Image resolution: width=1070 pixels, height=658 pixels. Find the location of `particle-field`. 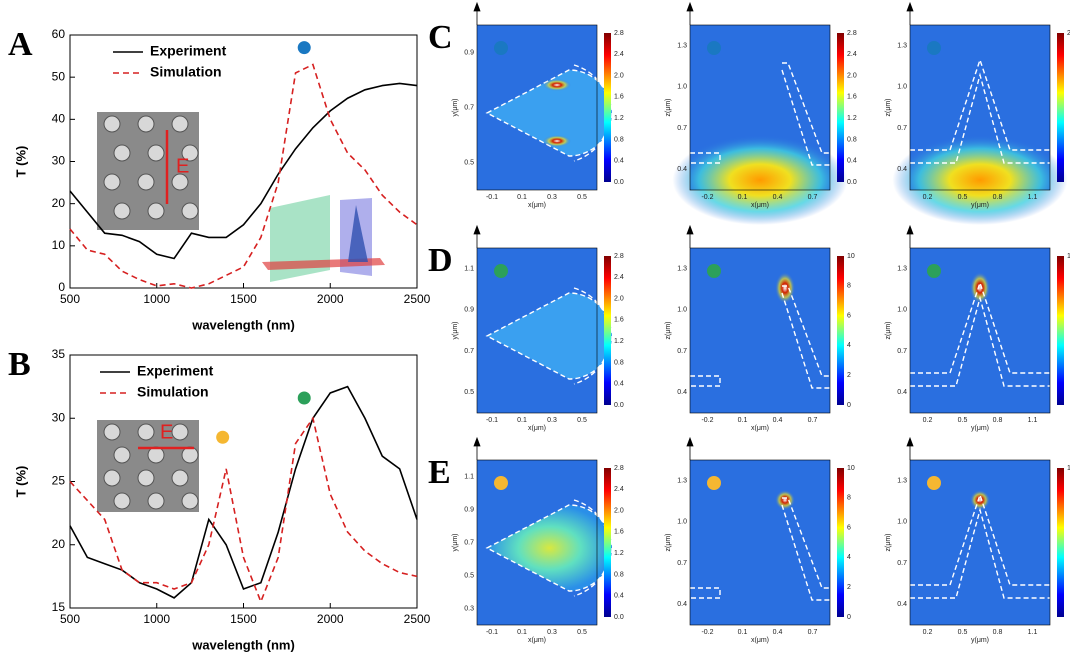

particle-field is located at coordinates (549, 113).